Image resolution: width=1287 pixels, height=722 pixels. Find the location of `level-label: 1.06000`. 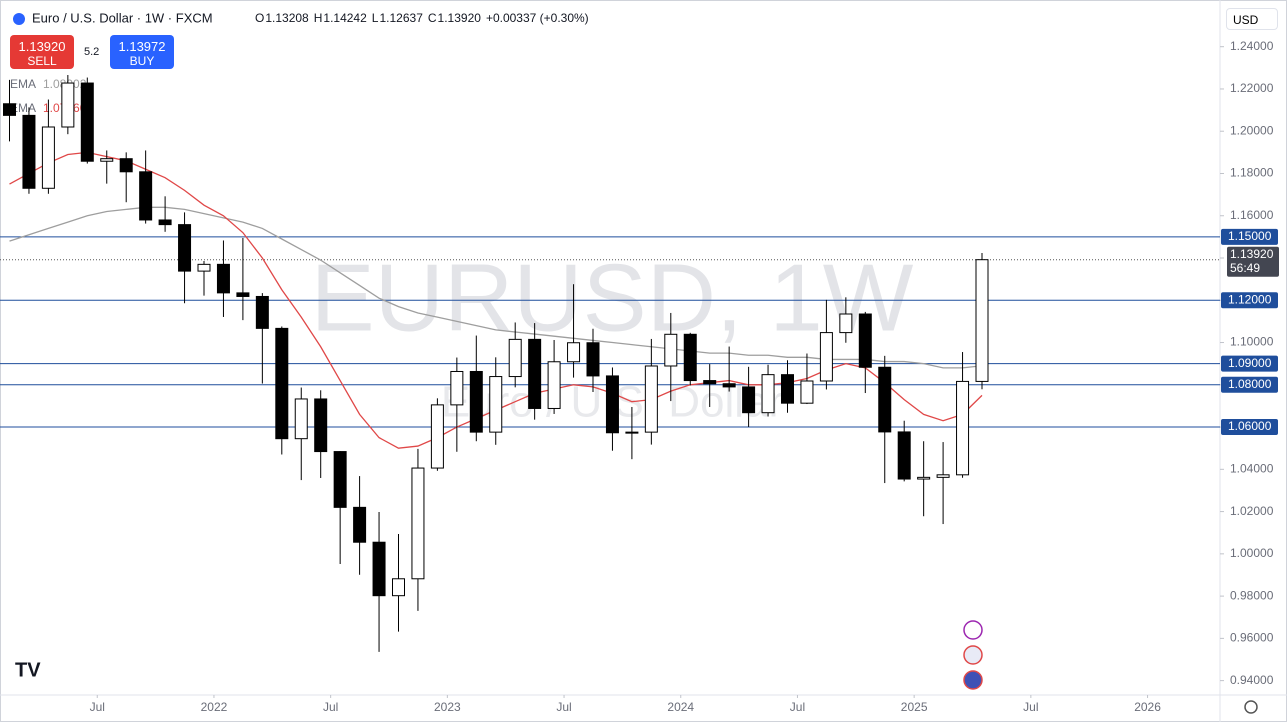

level-label: 1.06000 is located at coordinates (1250, 426).